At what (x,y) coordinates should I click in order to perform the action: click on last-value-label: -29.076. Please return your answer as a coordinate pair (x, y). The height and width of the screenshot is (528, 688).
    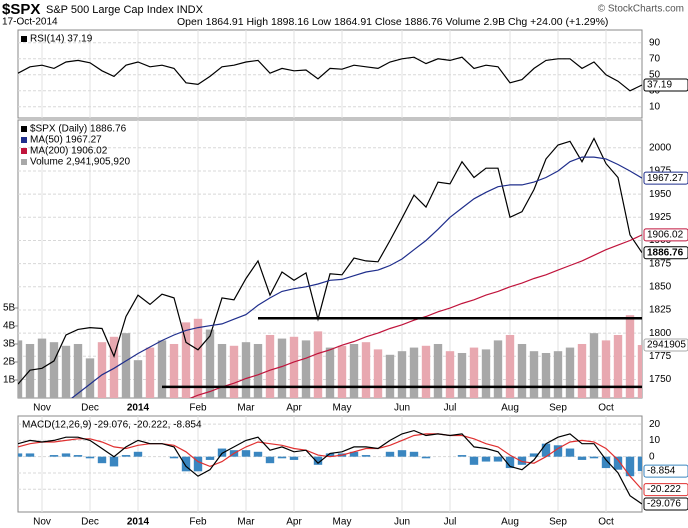
    Looking at the image, I should click on (664, 504).